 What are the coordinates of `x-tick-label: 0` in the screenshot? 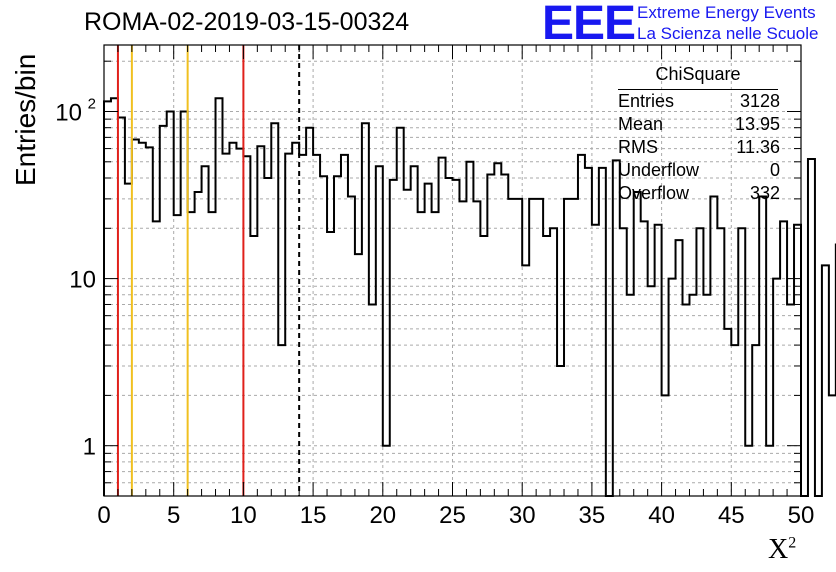 It's located at (103, 515).